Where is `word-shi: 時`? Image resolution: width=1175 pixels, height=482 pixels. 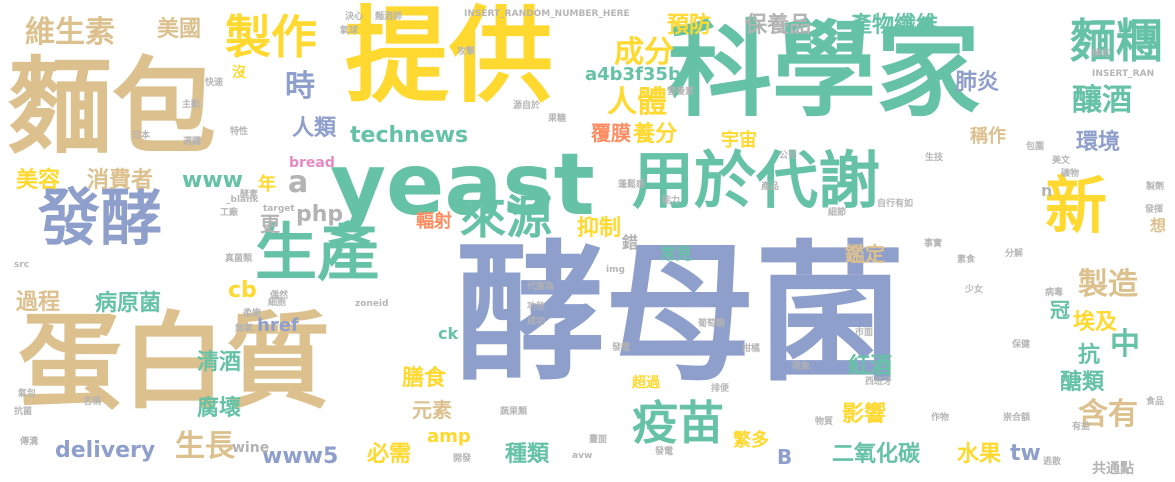
word-shi: 時 is located at coordinates (300, 86).